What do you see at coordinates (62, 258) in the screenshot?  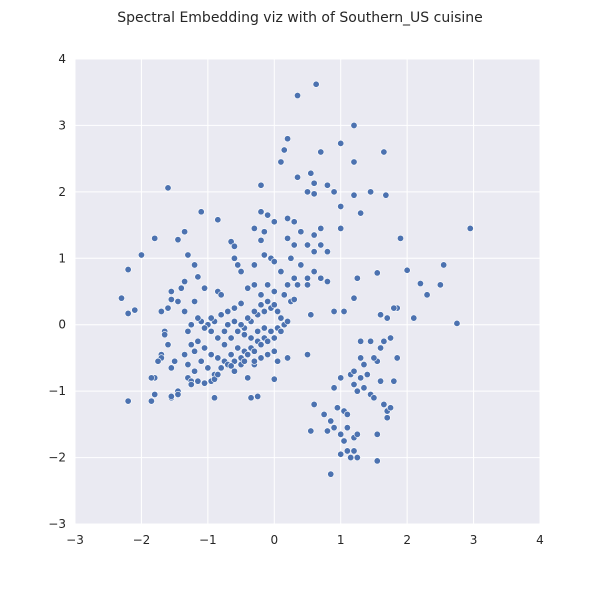 I see `y-tick-label: 1` at bounding box center [62, 258].